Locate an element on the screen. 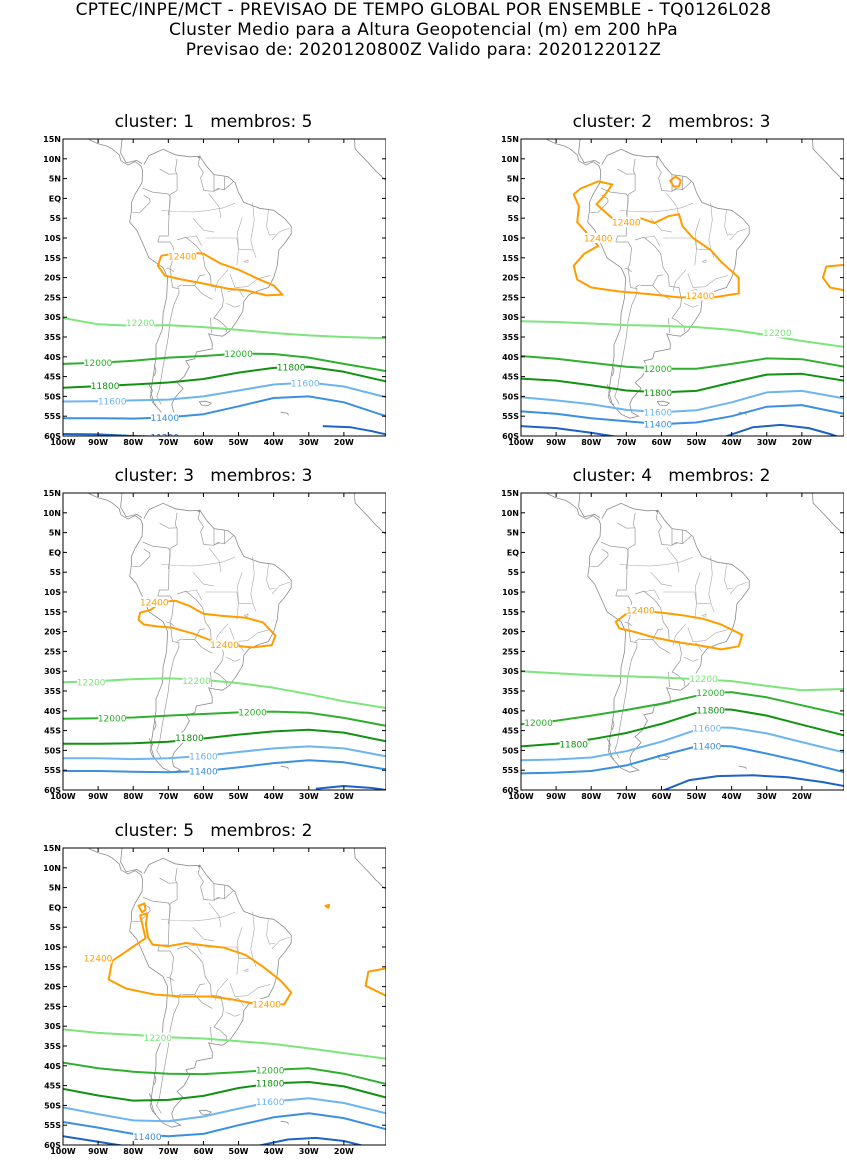 The width and height of the screenshot is (847, 1163). lat-label: 15S is located at coordinates (52, 612).